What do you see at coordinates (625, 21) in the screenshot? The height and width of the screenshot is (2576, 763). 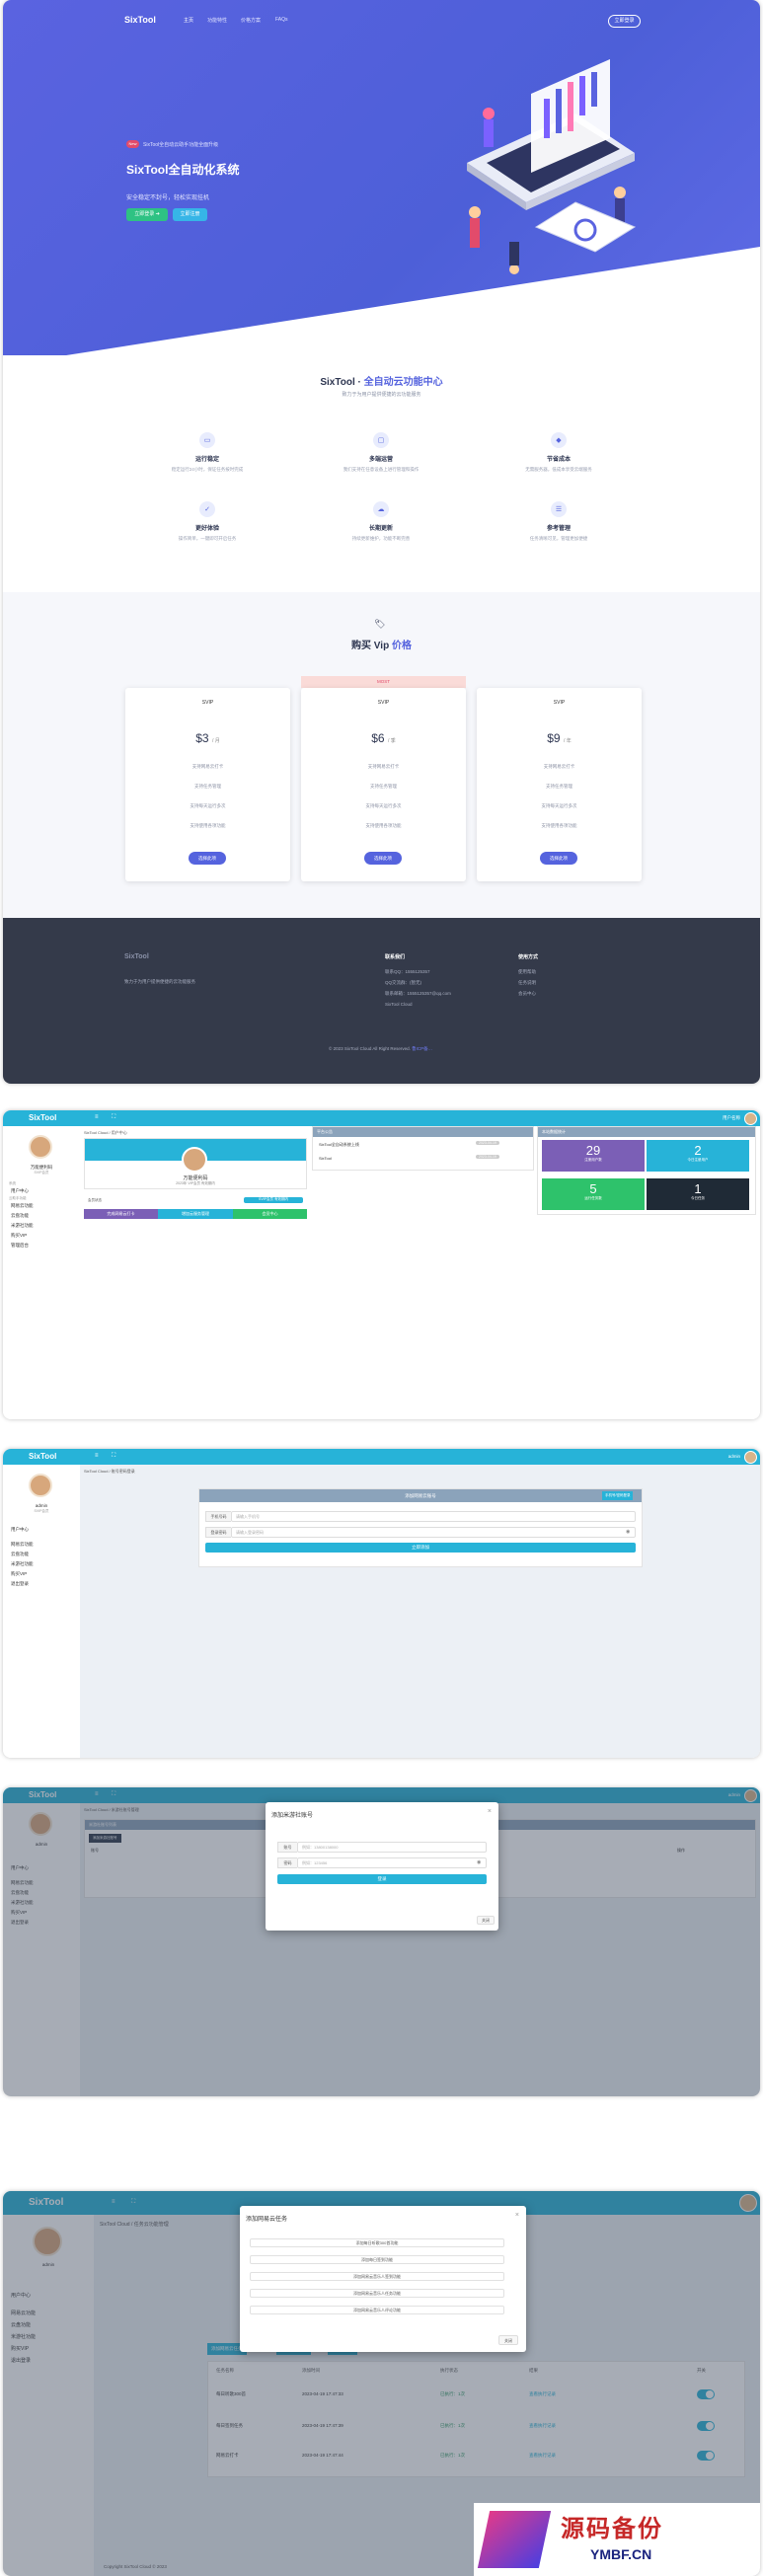 I see `login-button: 立即登录` at bounding box center [625, 21].